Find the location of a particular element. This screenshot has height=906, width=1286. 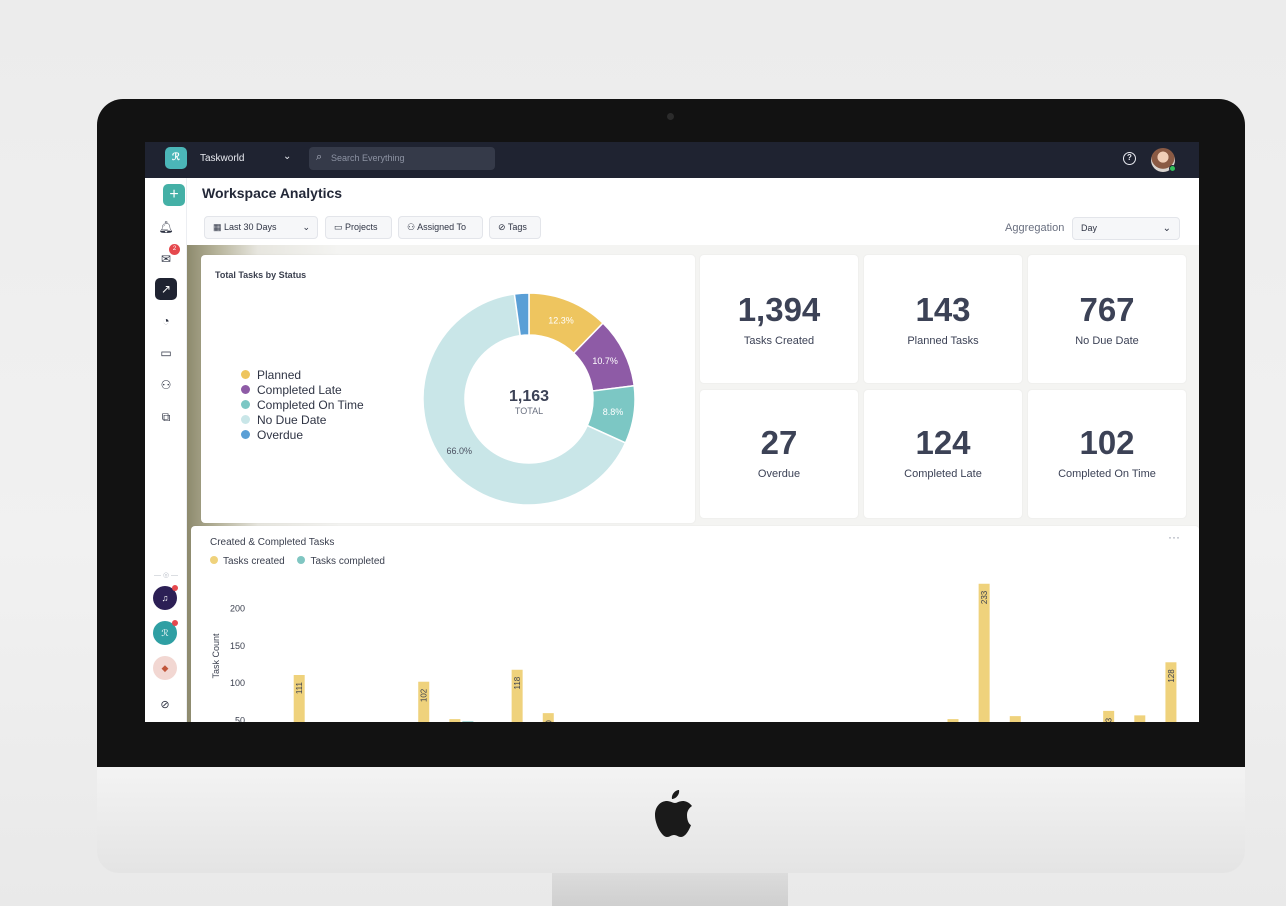

date-range-filter: ▦ Last 30 Days ⌄ is located at coordinates (261, 227).